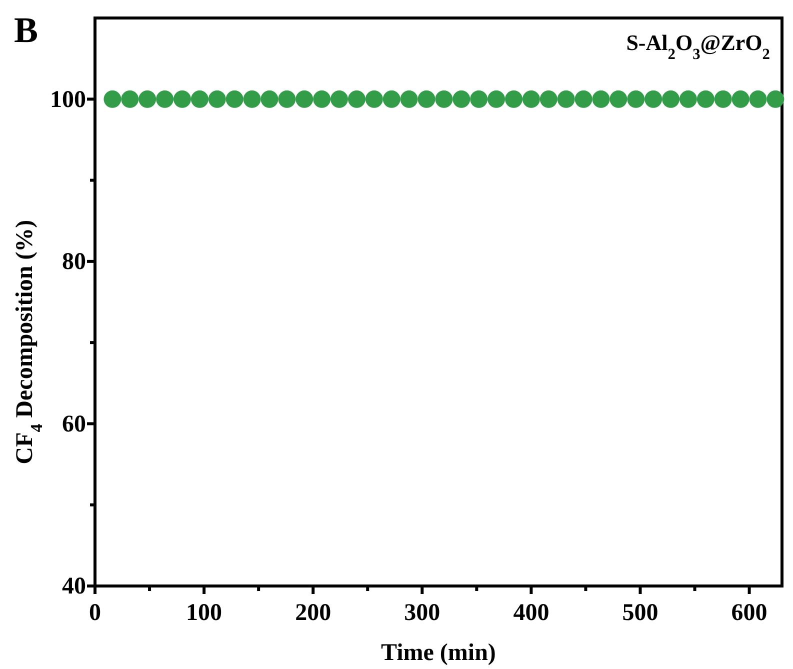 Image resolution: width=793 pixels, height=669 pixels. I want to click on y-tick-label: 80, so click(74, 262).